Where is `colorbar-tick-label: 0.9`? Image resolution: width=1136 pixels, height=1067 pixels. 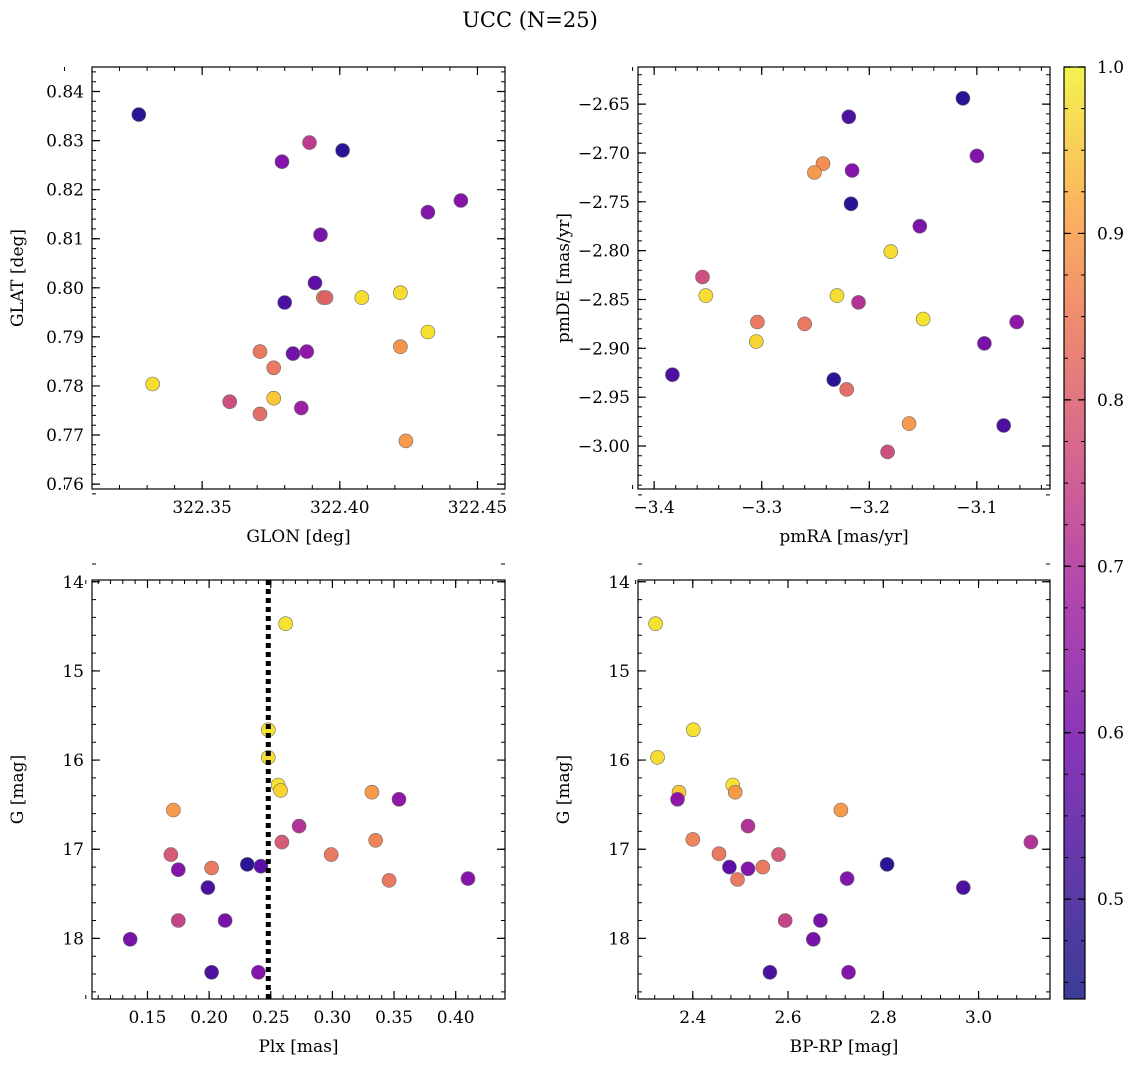
colorbar-tick-label: 0.9 is located at coordinates (1110, 234).